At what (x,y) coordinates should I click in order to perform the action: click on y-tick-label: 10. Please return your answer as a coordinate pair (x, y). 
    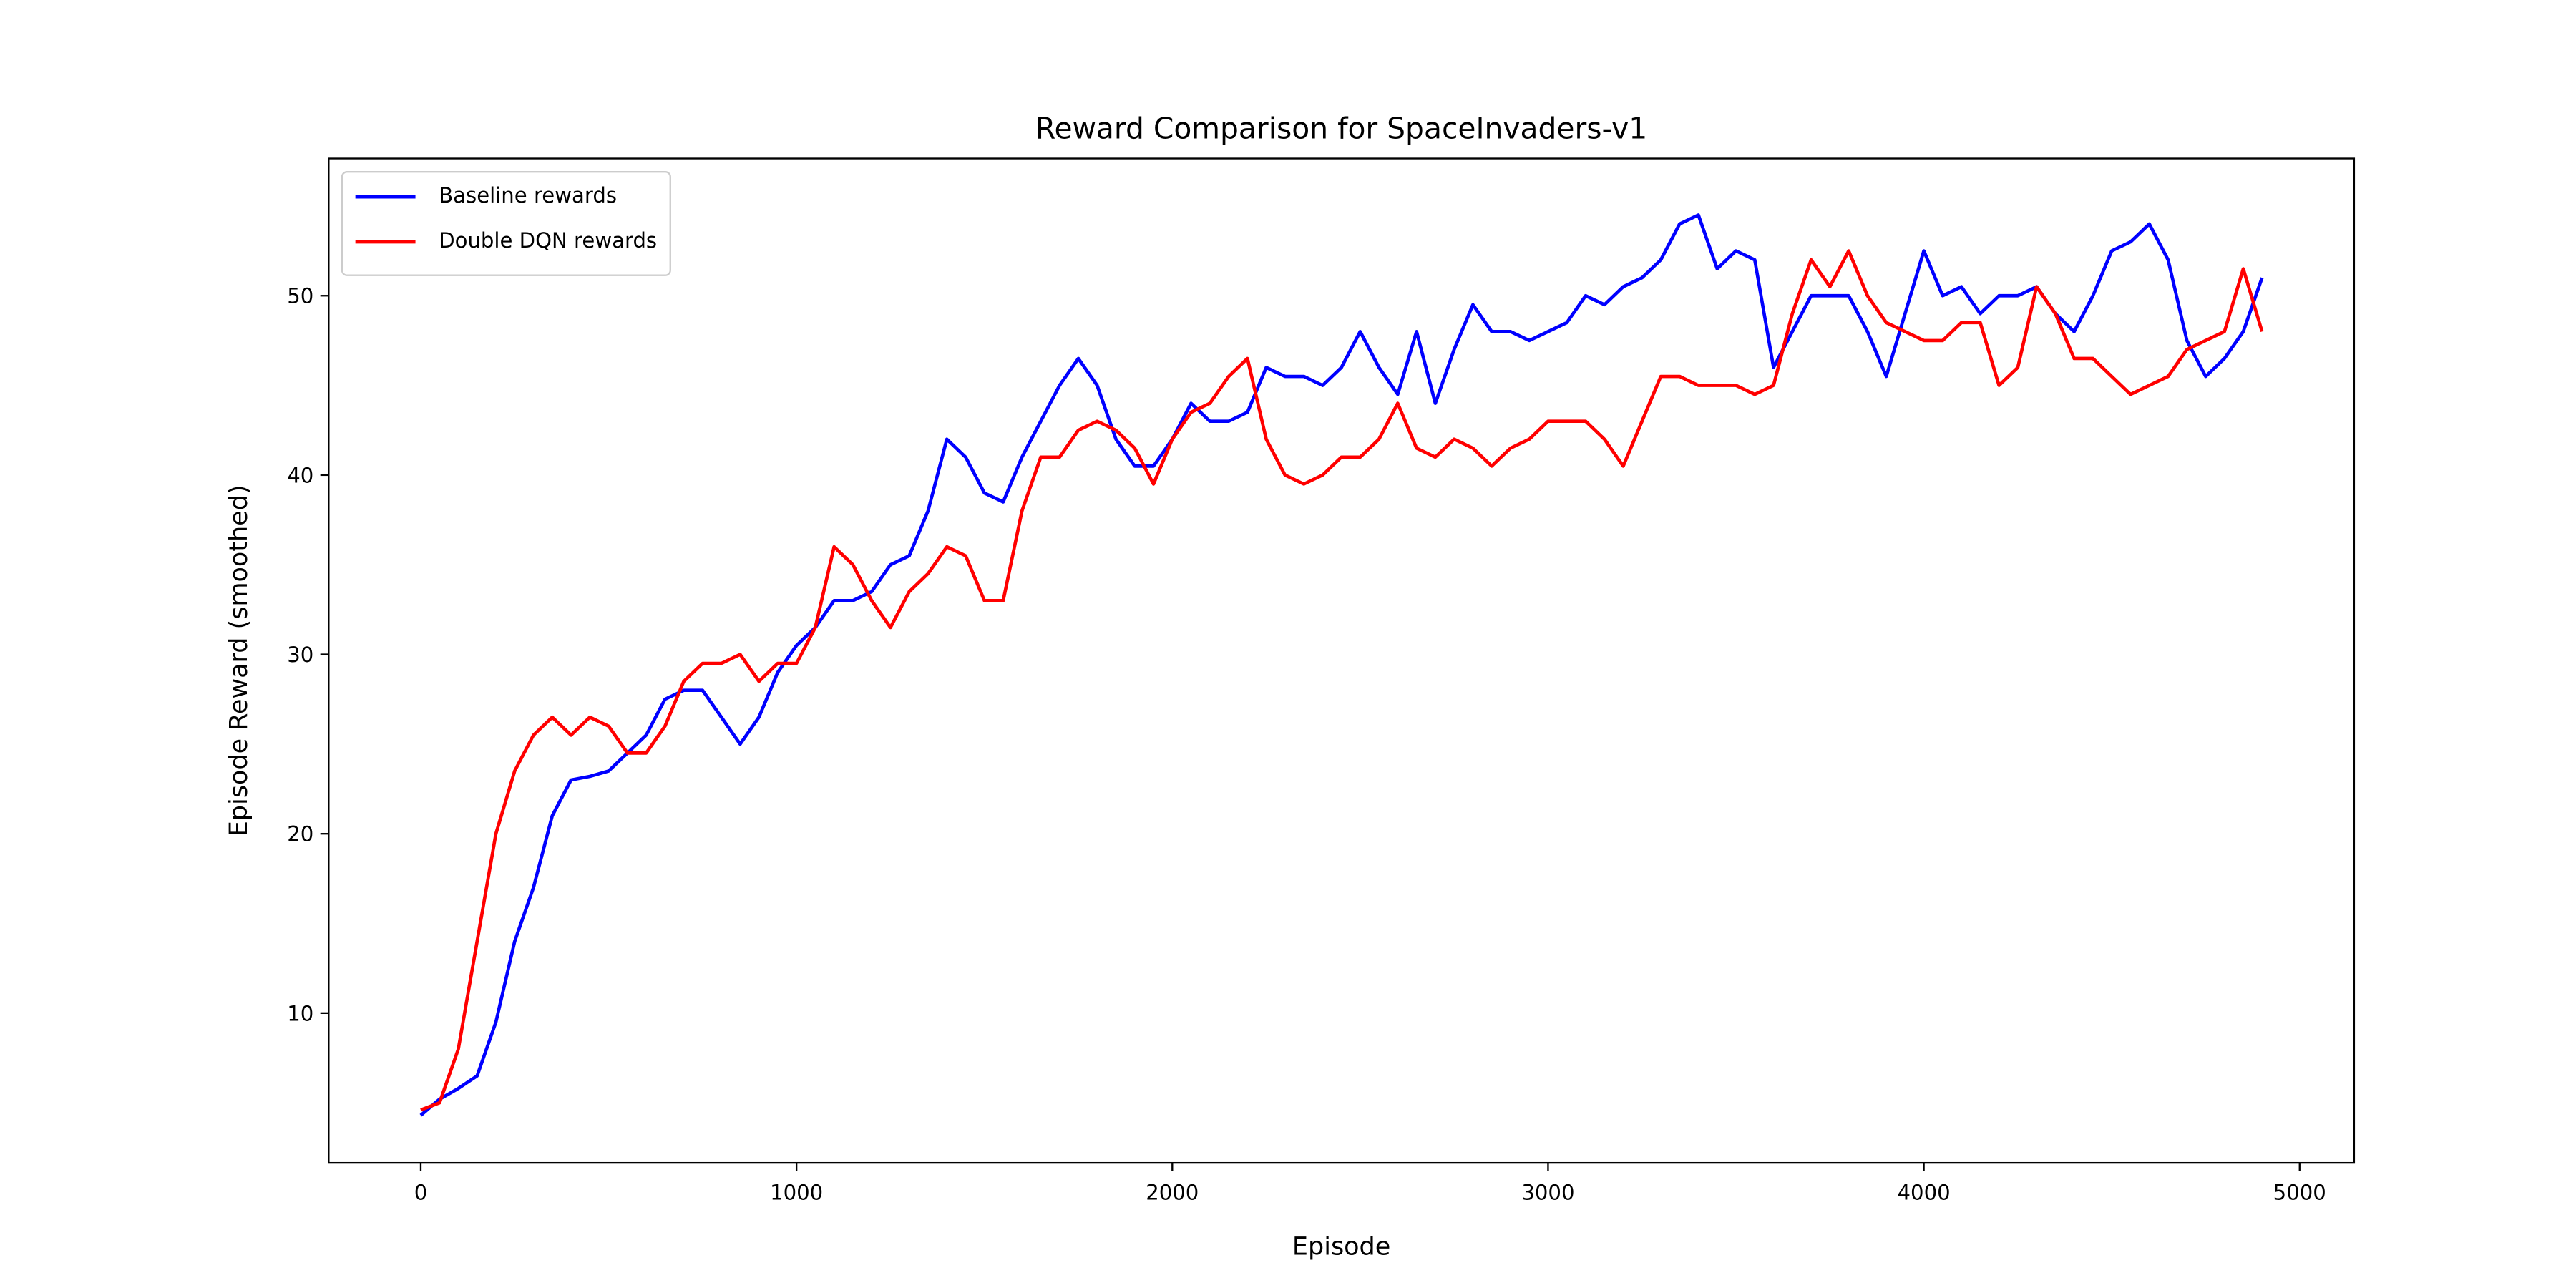
    Looking at the image, I should click on (300, 1013).